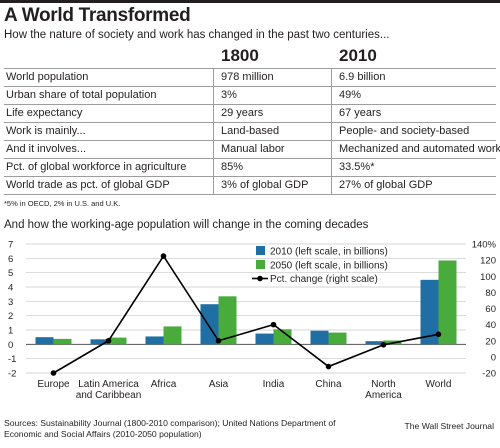 Image resolution: width=500 pixels, height=448 pixels. I want to click on row-value-2010: People- and society-based, so click(404, 131).